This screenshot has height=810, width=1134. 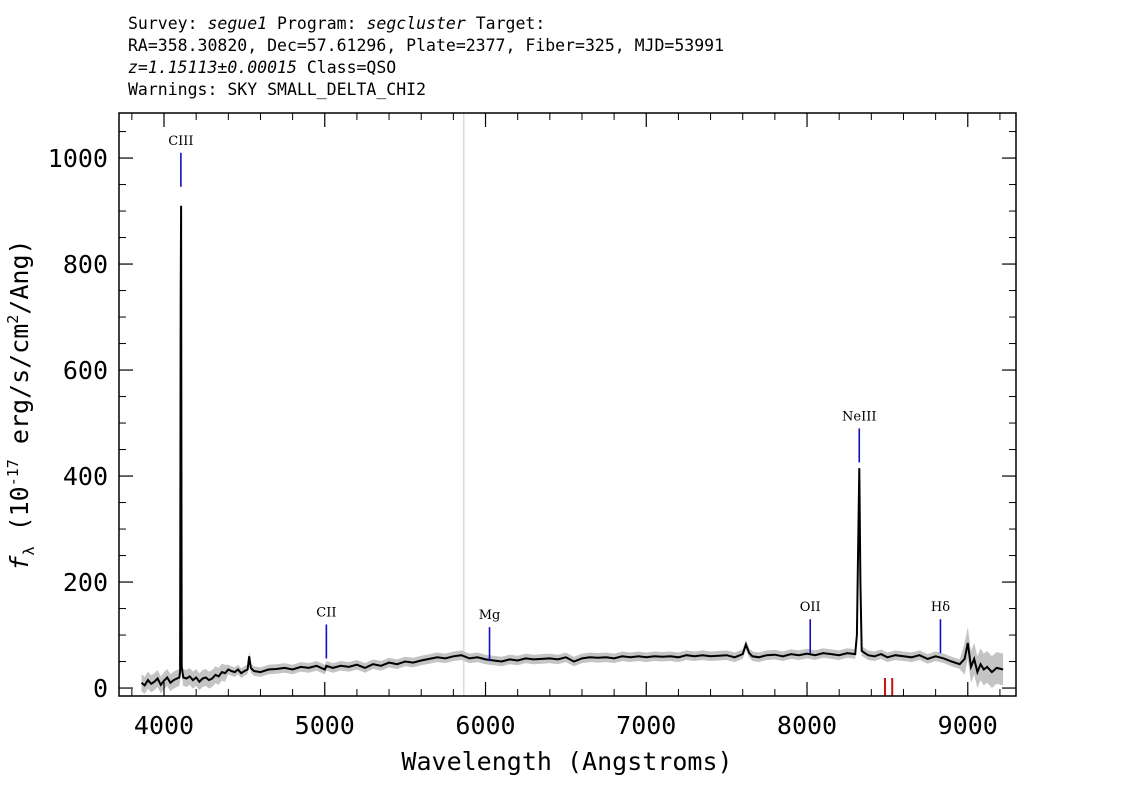 I want to click on emission-label-hδ: Hδ, so click(x=940, y=607).